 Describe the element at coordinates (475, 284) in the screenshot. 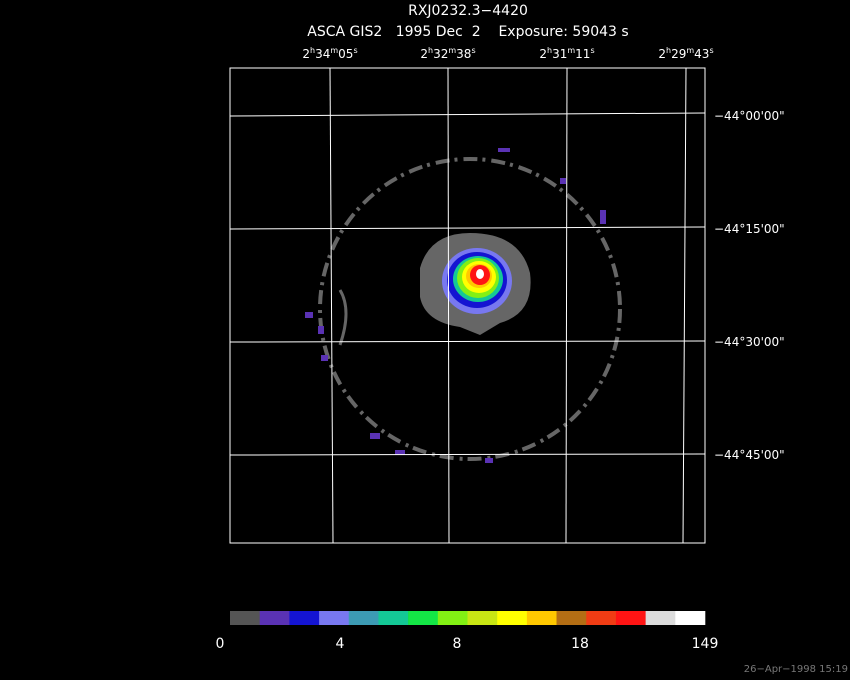

I see `source` at that location.